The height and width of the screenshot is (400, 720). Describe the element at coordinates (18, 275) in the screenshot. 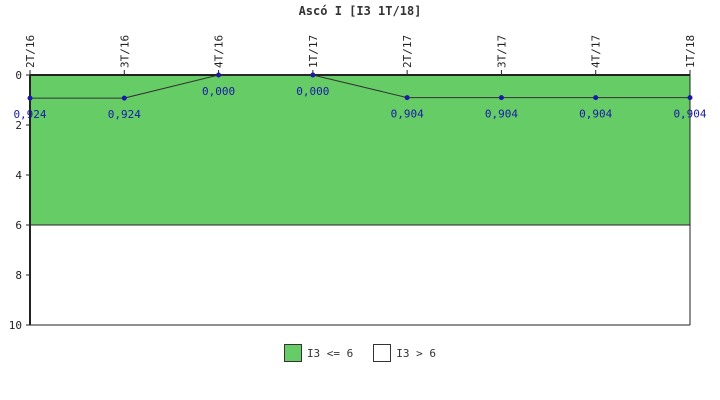

I see `y-tick-label: 8` at that location.